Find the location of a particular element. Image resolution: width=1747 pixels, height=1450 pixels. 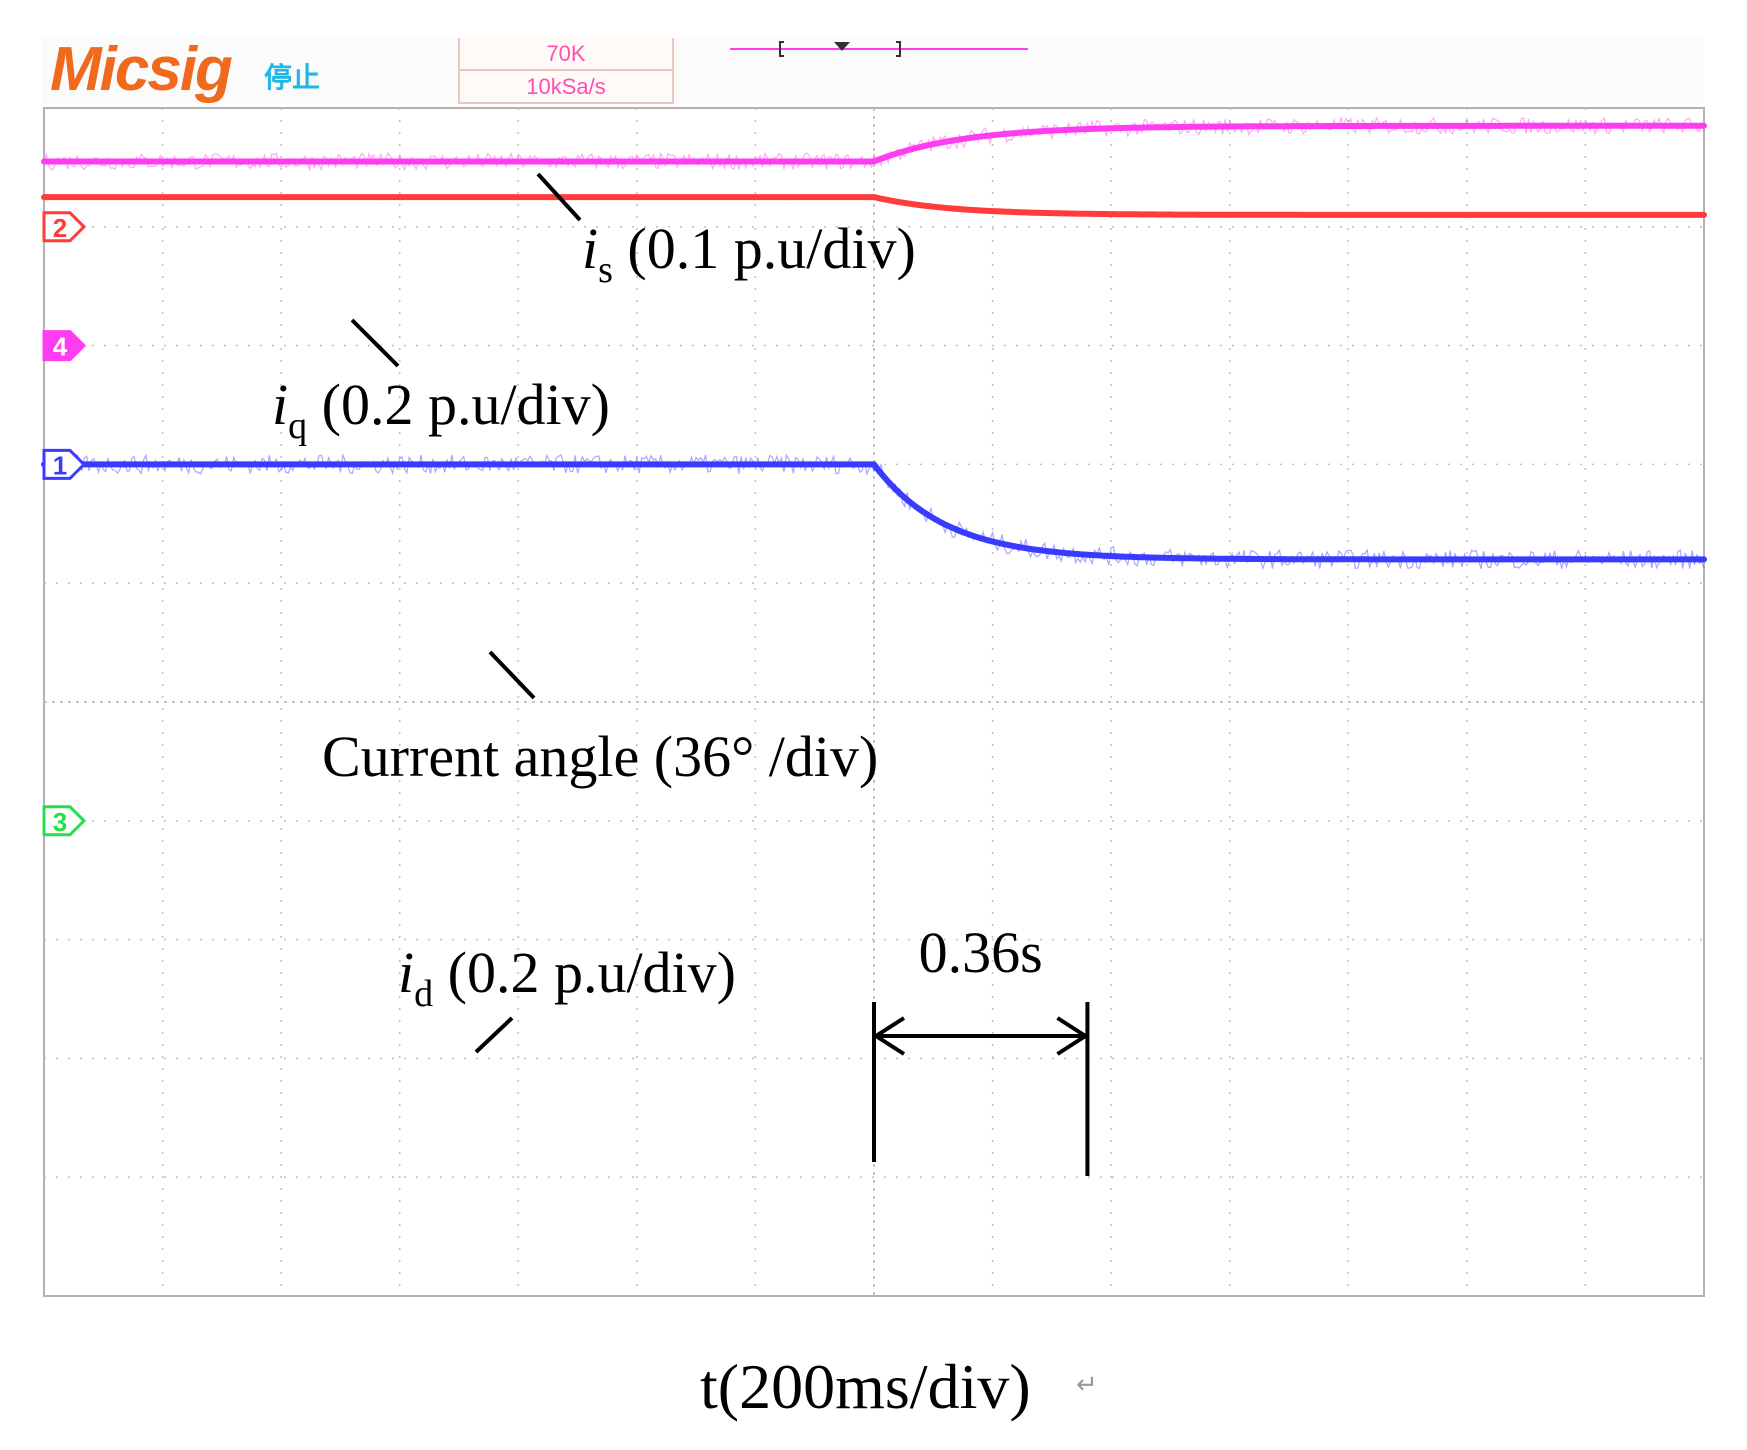

brand-logo: Micsig is located at coordinates (141, 69).